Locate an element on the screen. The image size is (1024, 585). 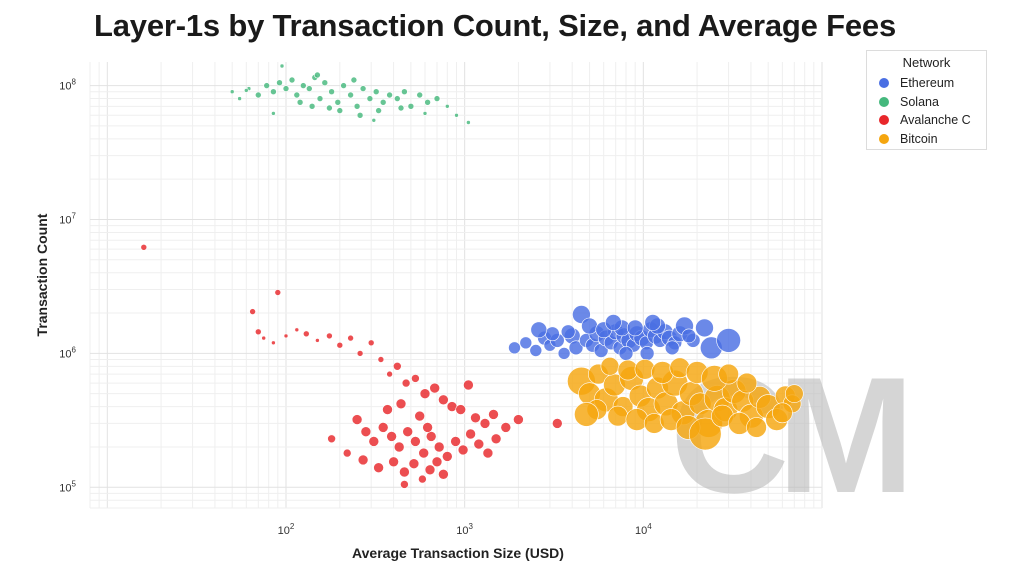
legend-label: Ethereum is located at coordinates (927, 83).